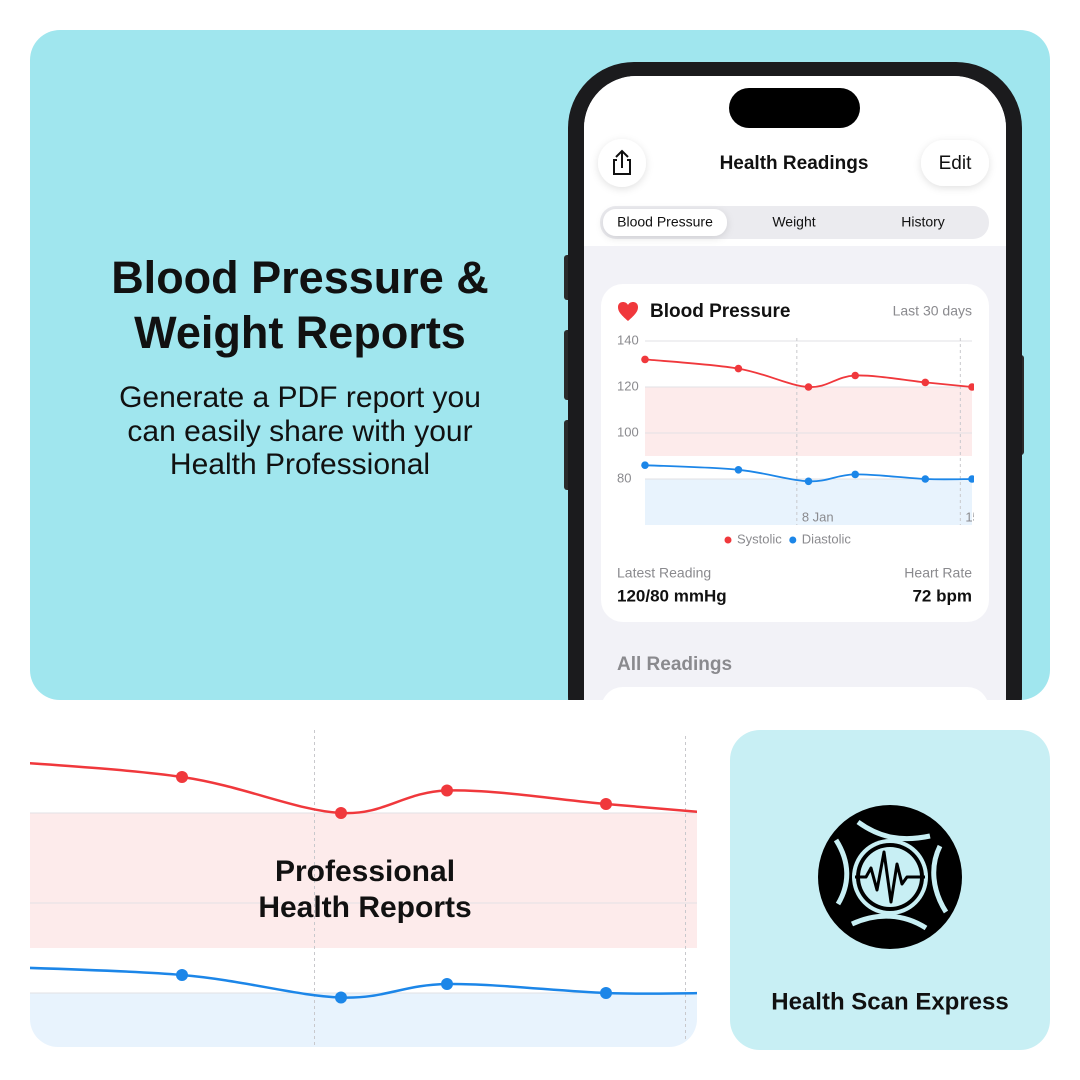 The image size is (1080, 1080). What do you see at coordinates (364, 907) in the screenshot?
I see `feature-title: Health Reports` at bounding box center [364, 907].